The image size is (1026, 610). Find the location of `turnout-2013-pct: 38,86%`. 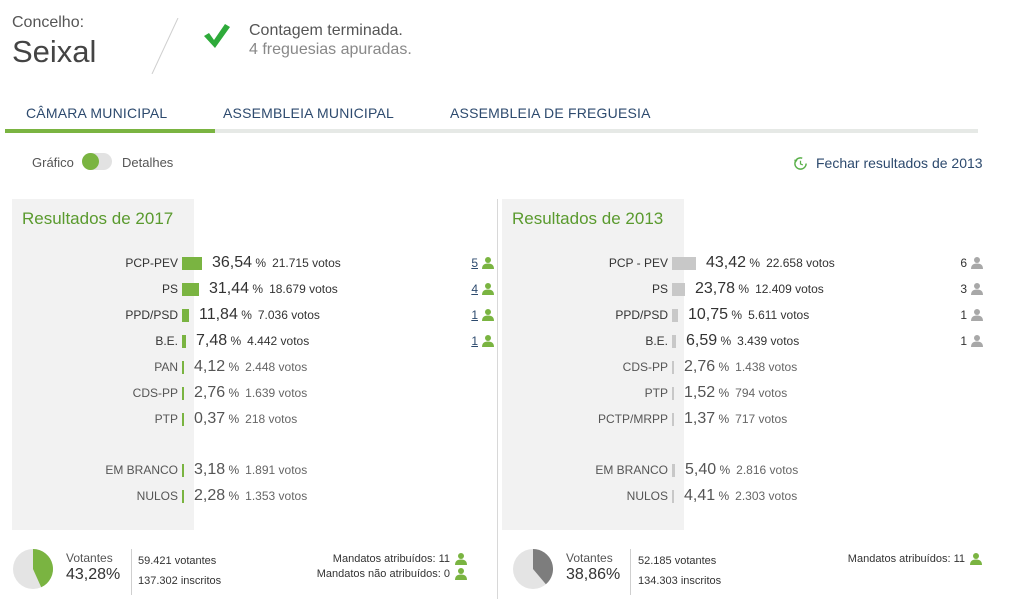

turnout-2013-pct: 38,86% is located at coordinates (593, 574).